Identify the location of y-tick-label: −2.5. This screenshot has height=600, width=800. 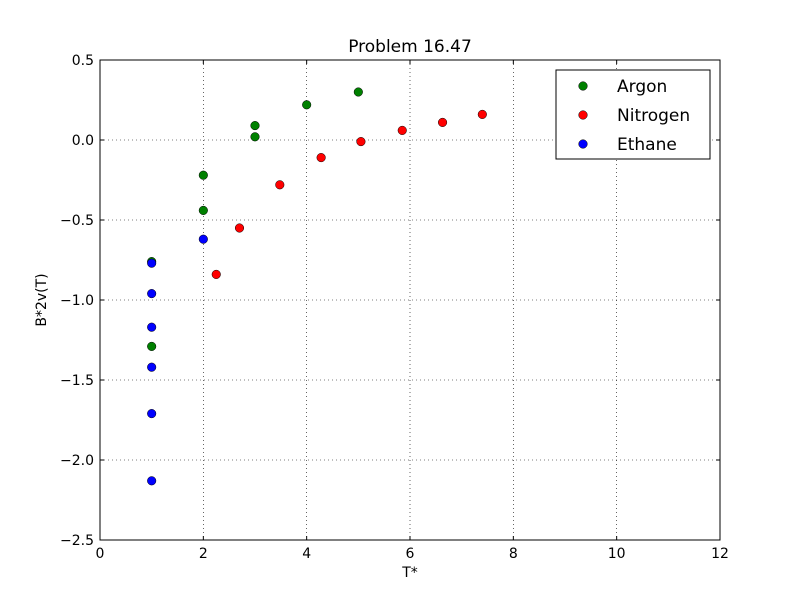
(77, 541).